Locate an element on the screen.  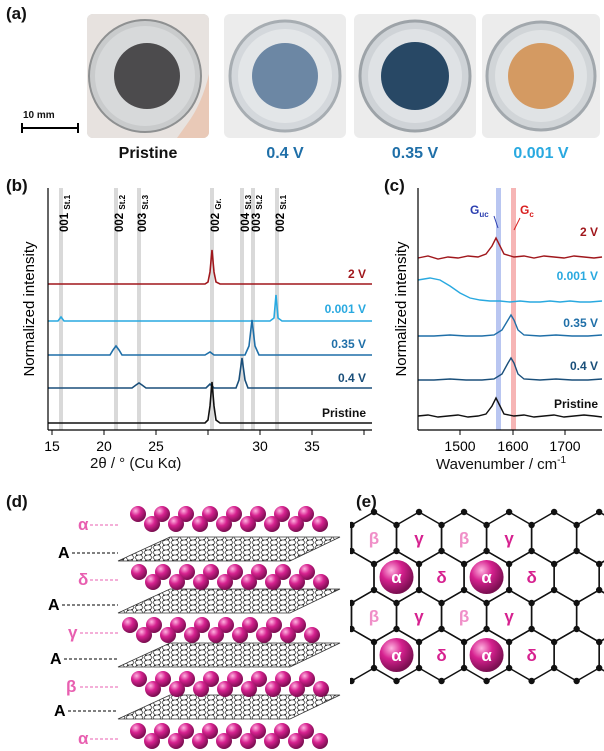
panel-c-label-0-35V: 0.35 V is located at coordinates (580, 323).